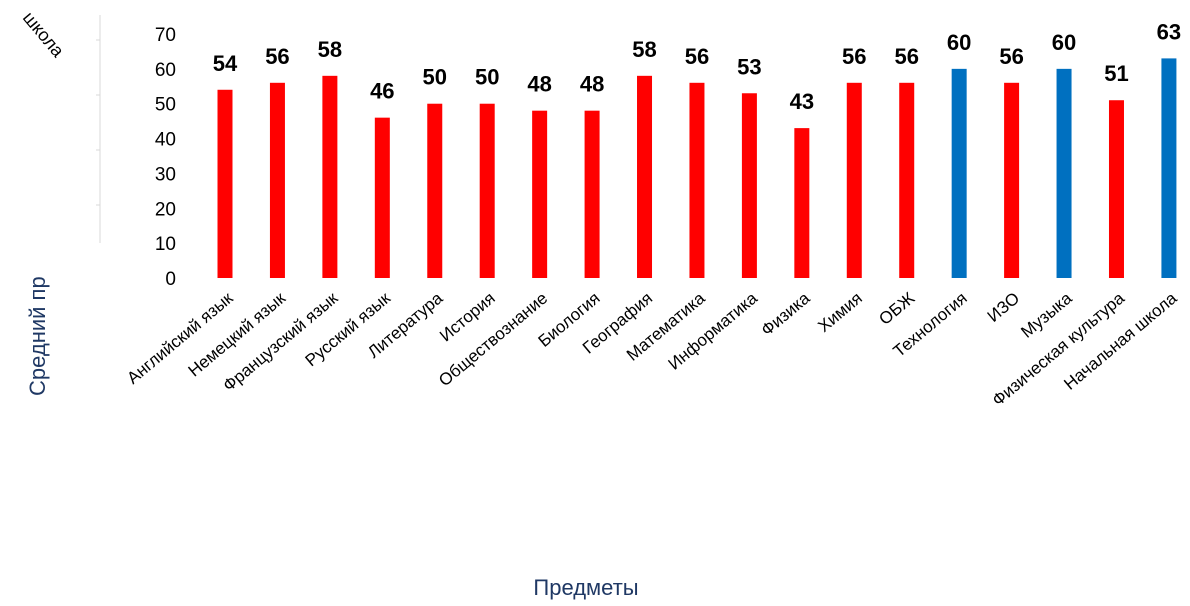 The height and width of the screenshot is (606, 1190). Describe the element at coordinates (786, 314) in the screenshot. I see `category-label: Физика` at that location.